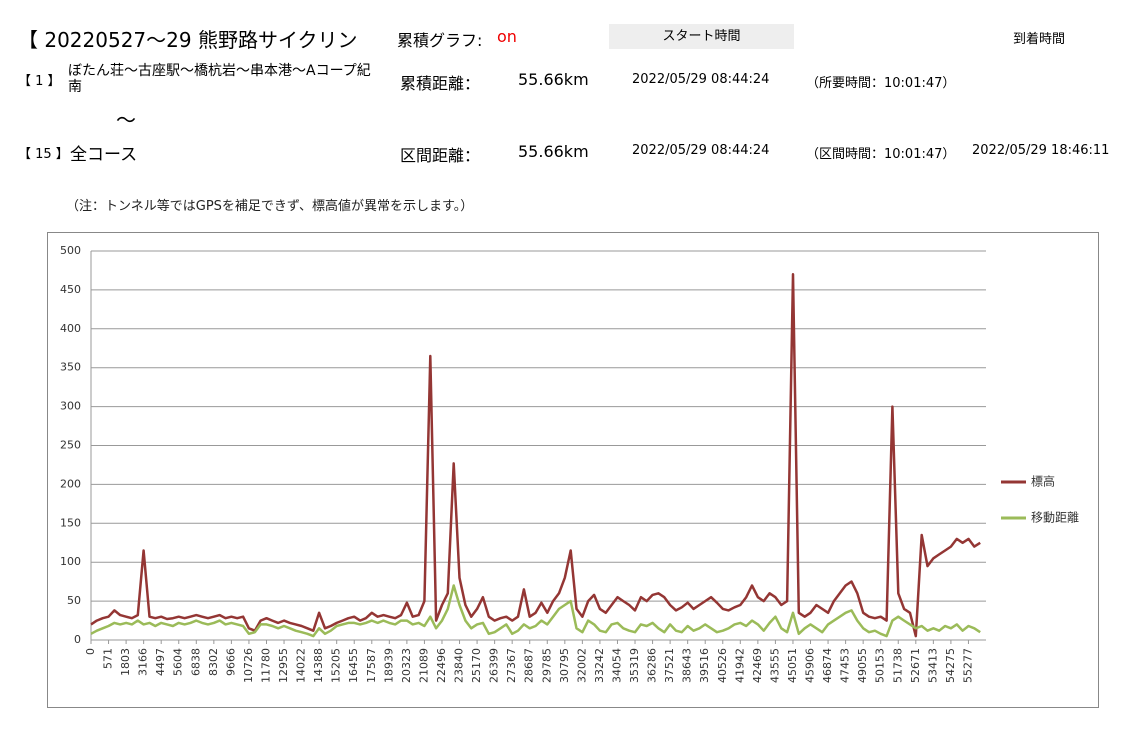 The image size is (1142, 739). I want to click on y-tick-label: 400, so click(70, 328).